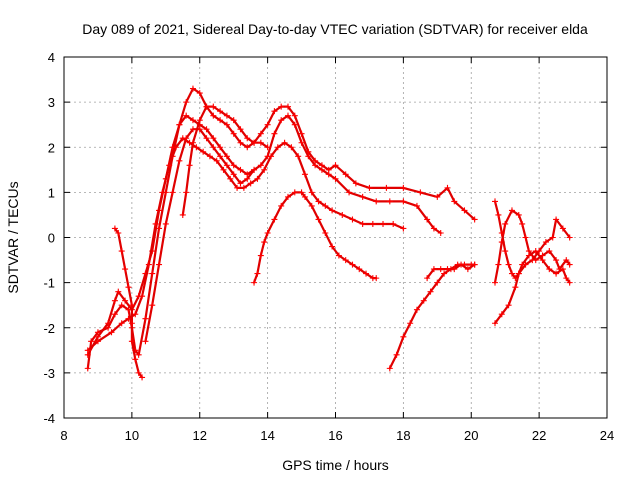 The height and width of the screenshot is (480, 640). I want to click on x-tick-label: 12, so click(200, 435).